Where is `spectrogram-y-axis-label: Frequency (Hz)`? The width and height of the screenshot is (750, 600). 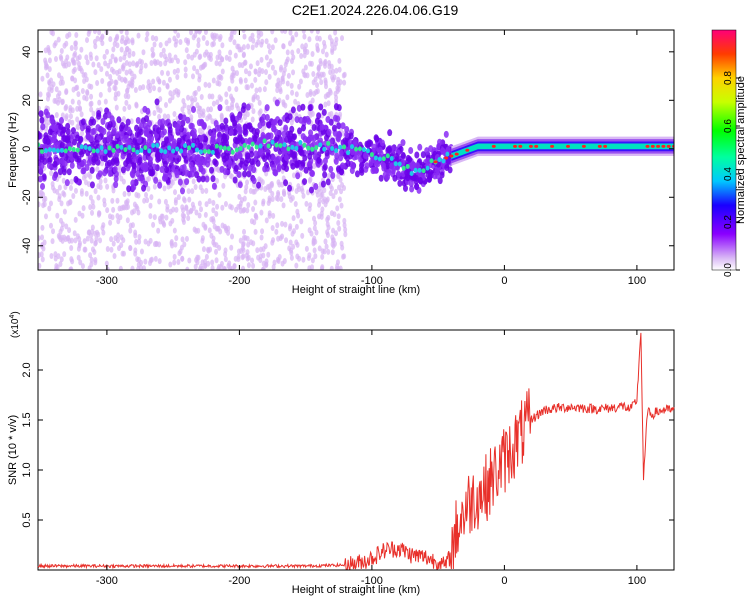
spectrogram-y-axis-label: Frequency (Hz) is located at coordinates (13, 150).